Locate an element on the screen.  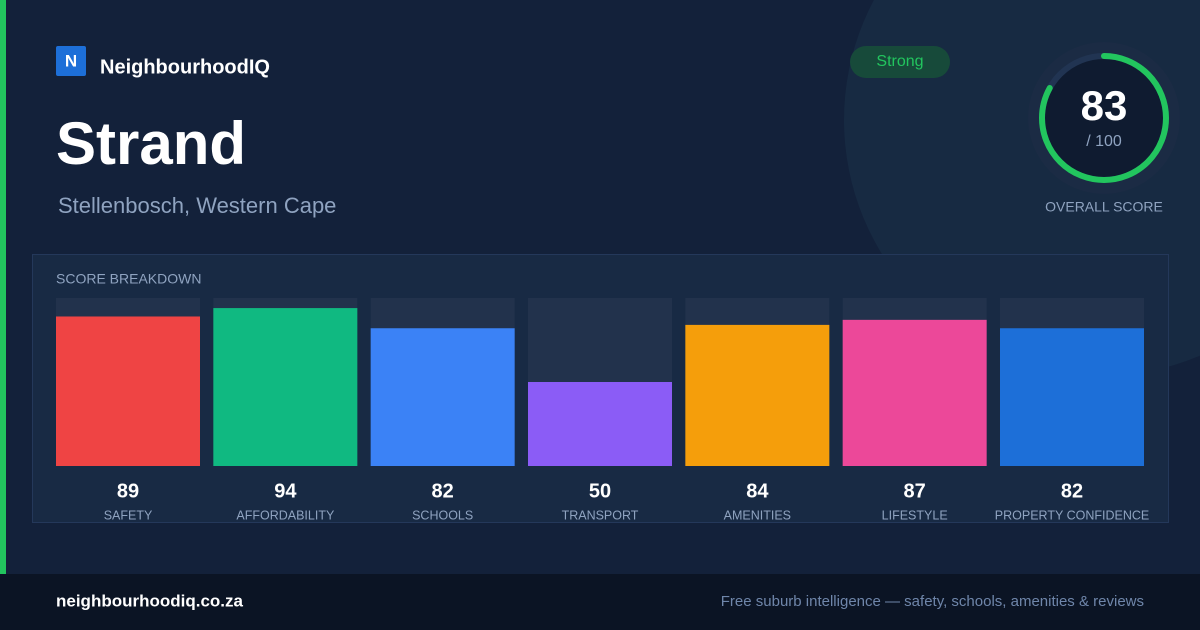
value-label: 50 is located at coordinates (600, 491).